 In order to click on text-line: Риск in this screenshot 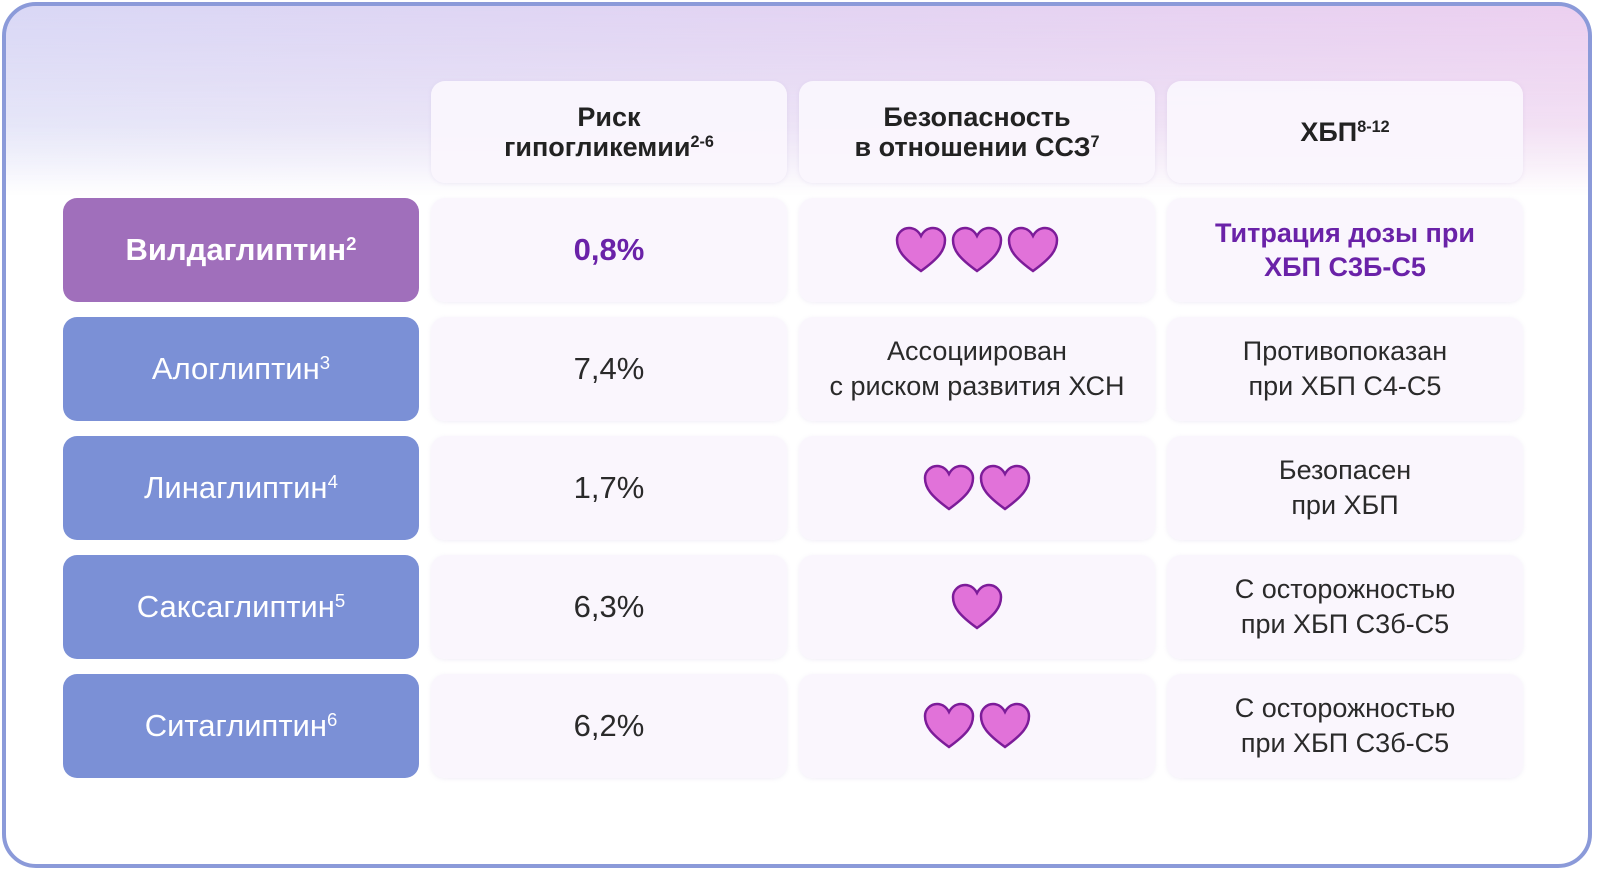, I will do `click(608, 117)`.